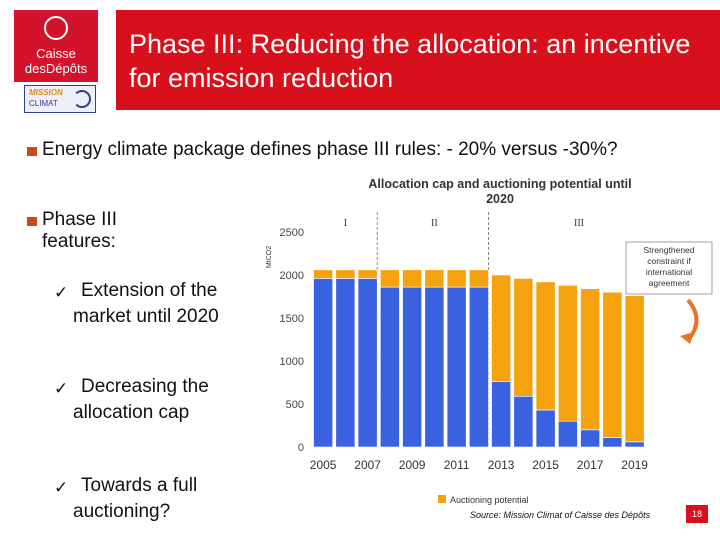 Image resolution: width=720 pixels, height=540 pixels. Describe the element at coordinates (56, 28) in the screenshot. I see `emblem-icon` at that location.